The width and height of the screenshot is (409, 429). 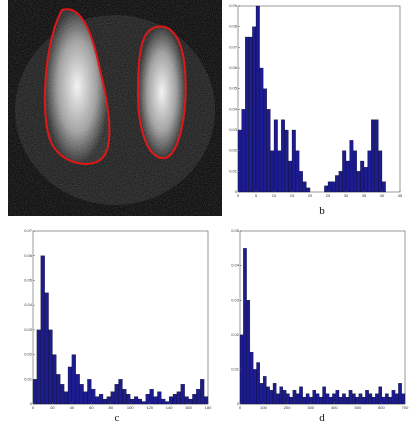 I want to click on y-tick-label: 0.09, so click(x=233, y=5).